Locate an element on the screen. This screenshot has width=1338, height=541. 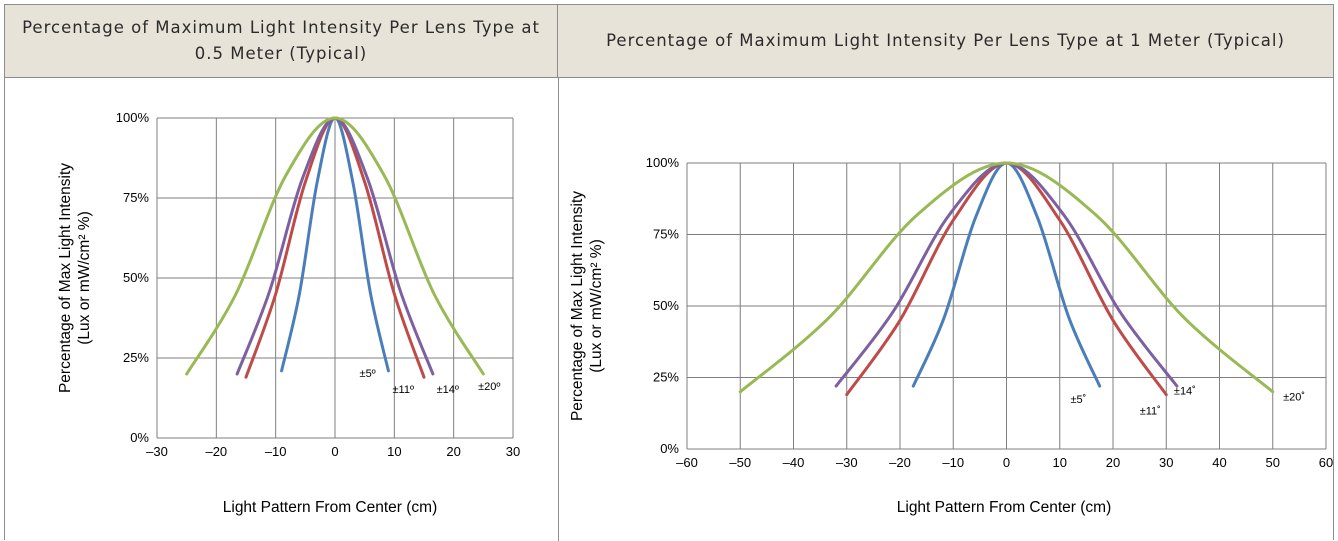
x-tick-label: –60 is located at coordinates (687, 462).